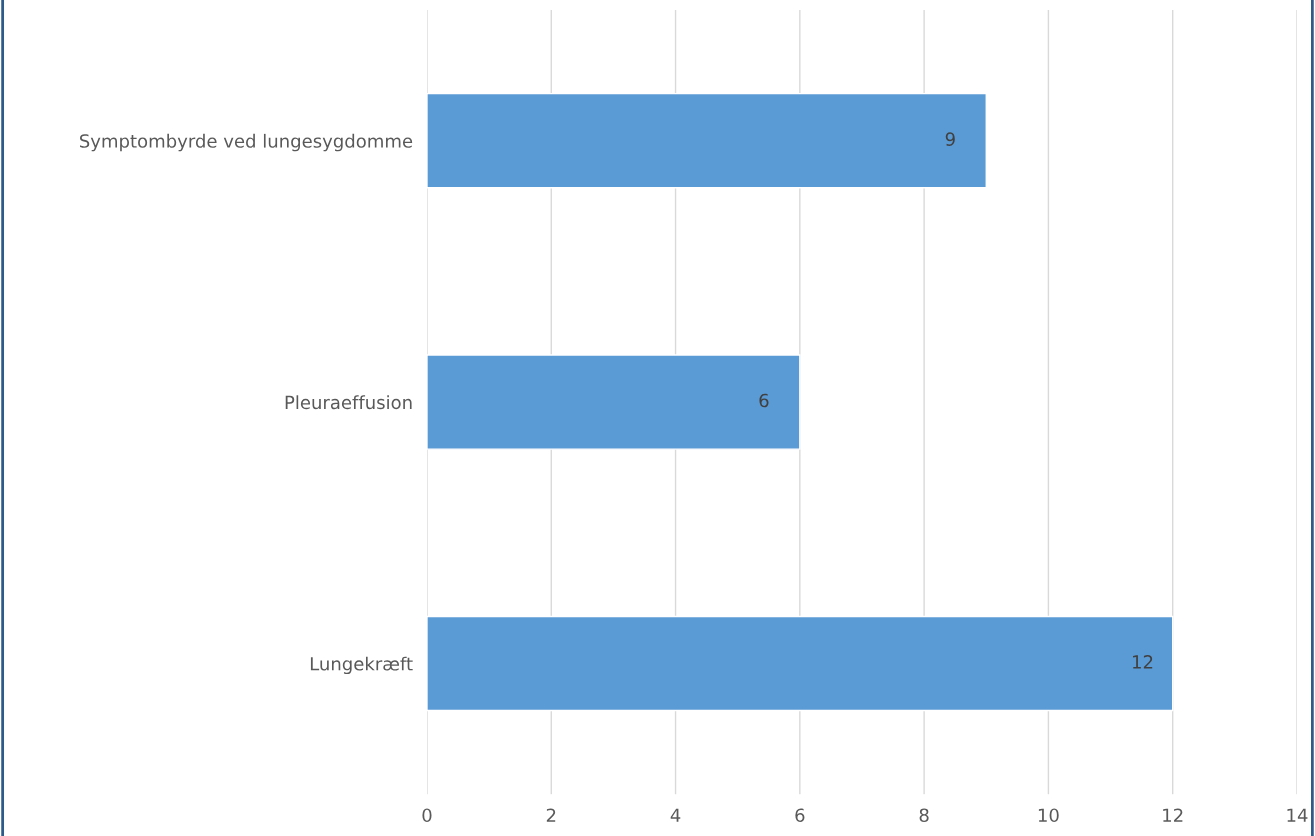 Image resolution: width=1315 pixels, height=836 pixels. I want to click on y-tick-label: Pleuraeffusion, so click(348, 402).